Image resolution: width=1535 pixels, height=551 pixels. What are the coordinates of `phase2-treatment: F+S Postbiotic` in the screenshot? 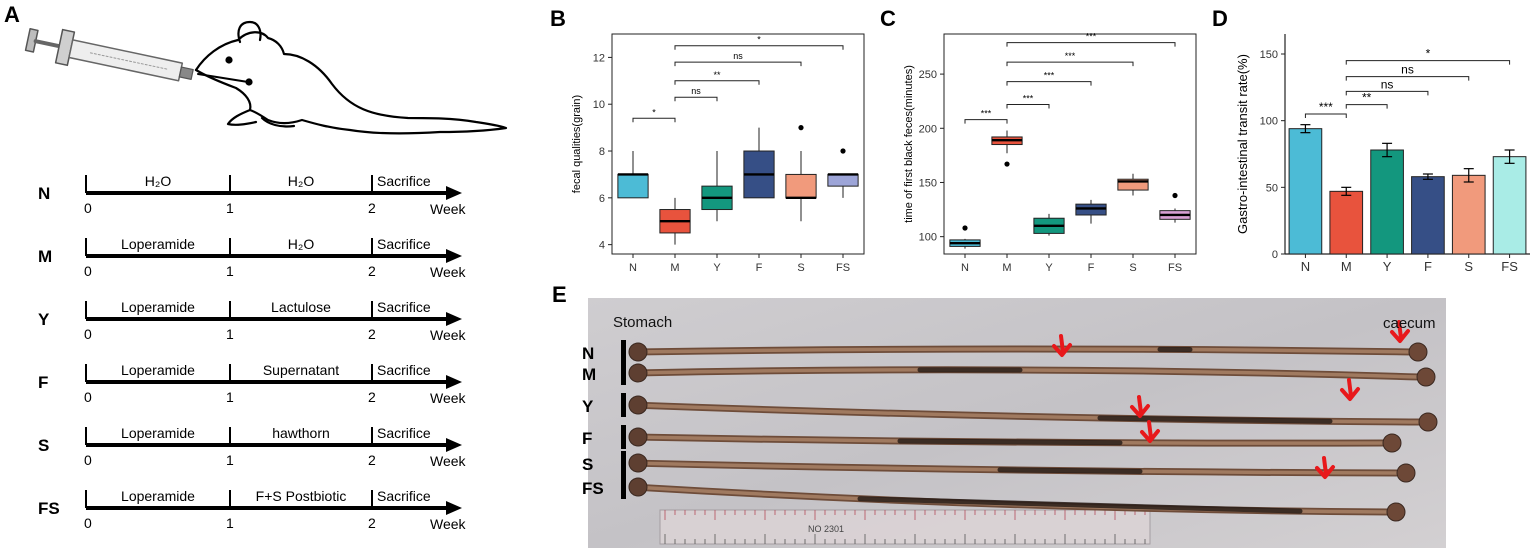 It's located at (301, 496).